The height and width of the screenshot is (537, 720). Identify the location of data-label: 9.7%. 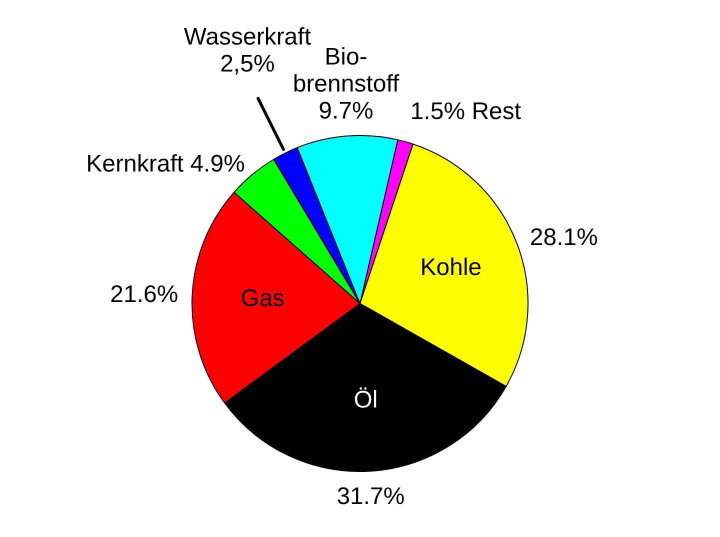
(346, 111).